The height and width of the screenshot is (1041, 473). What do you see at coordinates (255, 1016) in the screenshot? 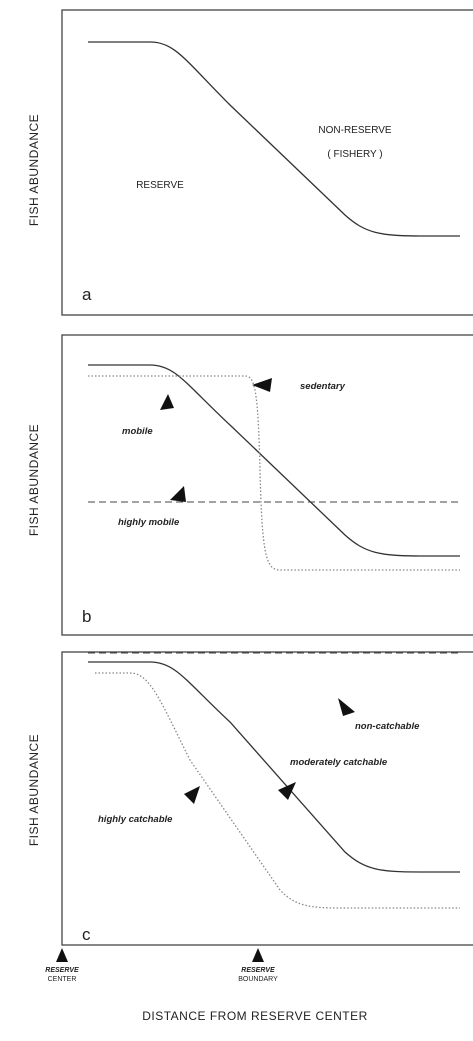
I see `x-axis-title: DISTANCE FROM RESERVE CENTER` at bounding box center [255, 1016].